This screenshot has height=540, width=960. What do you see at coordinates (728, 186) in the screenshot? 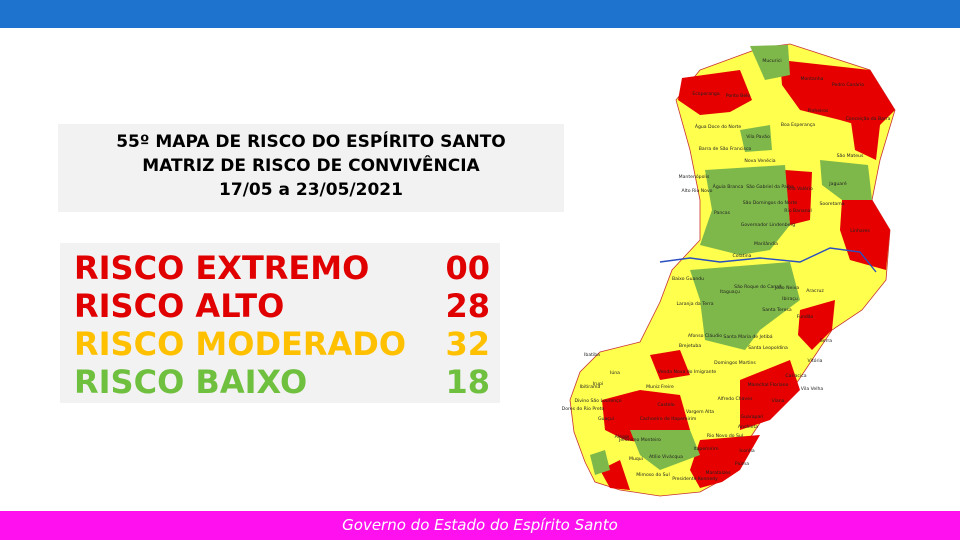
I see `municipality-label: Águia Branca` at bounding box center [728, 186].